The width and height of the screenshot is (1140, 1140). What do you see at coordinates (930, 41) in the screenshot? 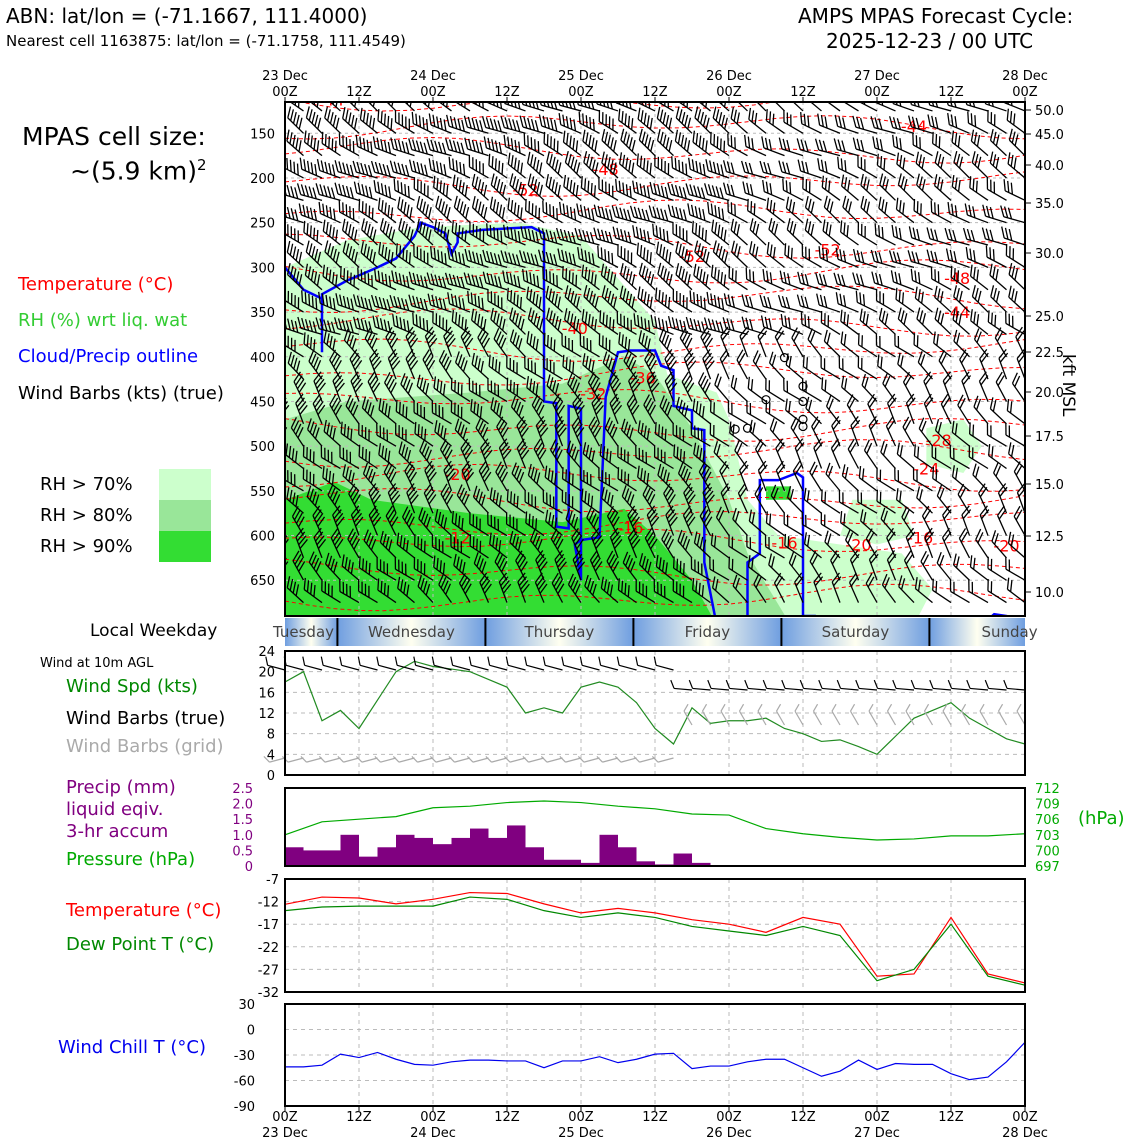
I see `cycle-date: 2025-12-23 / 00 UTC` at bounding box center [930, 41].